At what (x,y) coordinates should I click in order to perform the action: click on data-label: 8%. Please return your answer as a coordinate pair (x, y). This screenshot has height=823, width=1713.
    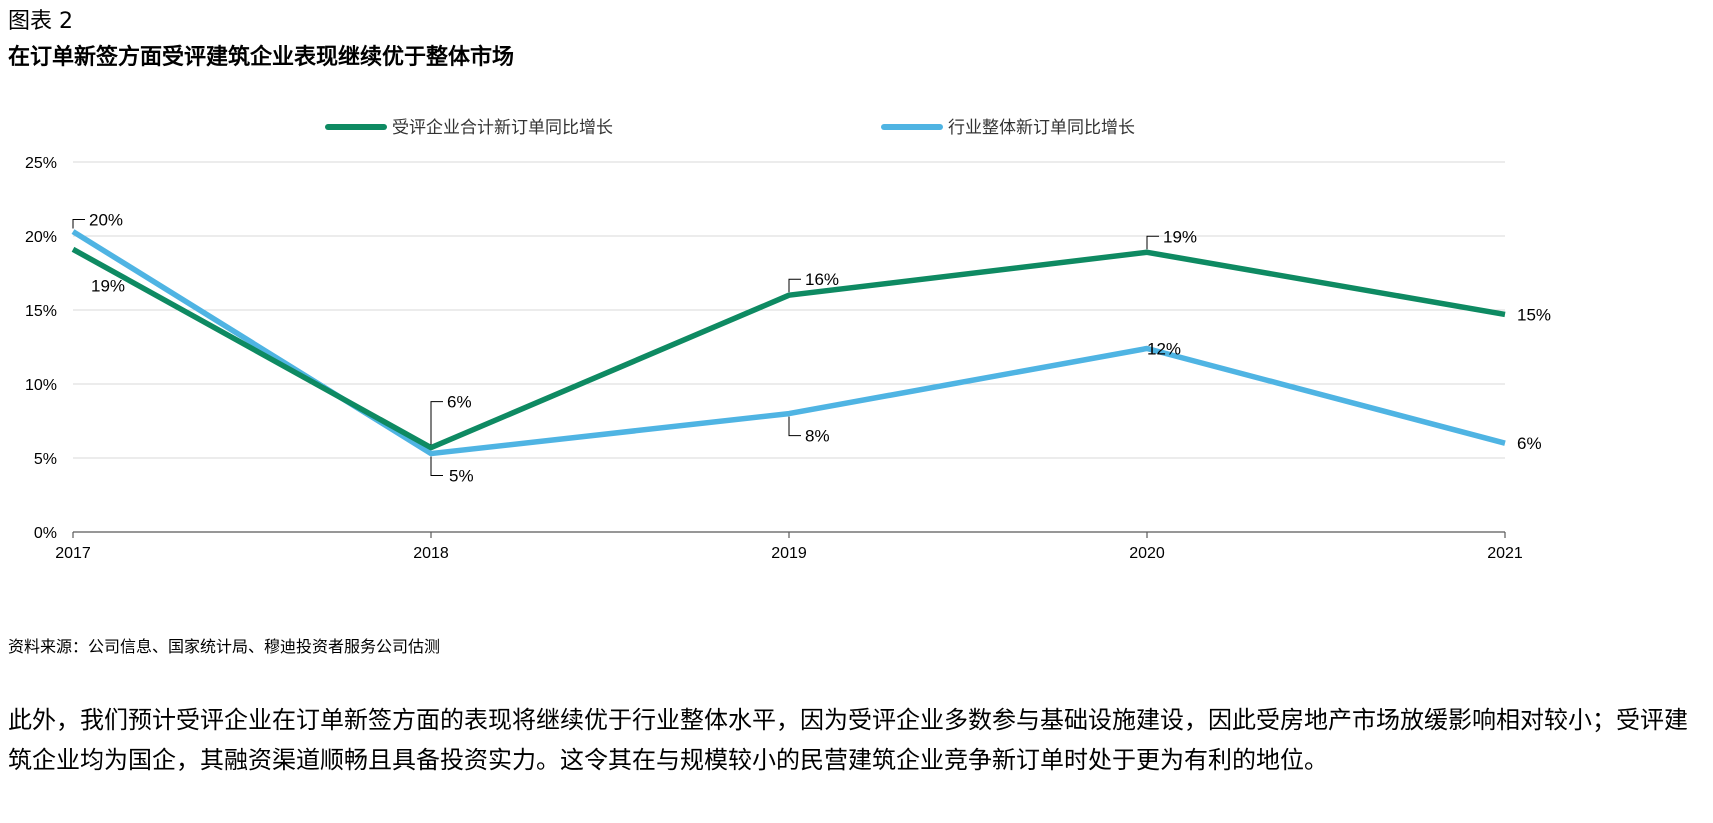
    Looking at the image, I should click on (817, 436).